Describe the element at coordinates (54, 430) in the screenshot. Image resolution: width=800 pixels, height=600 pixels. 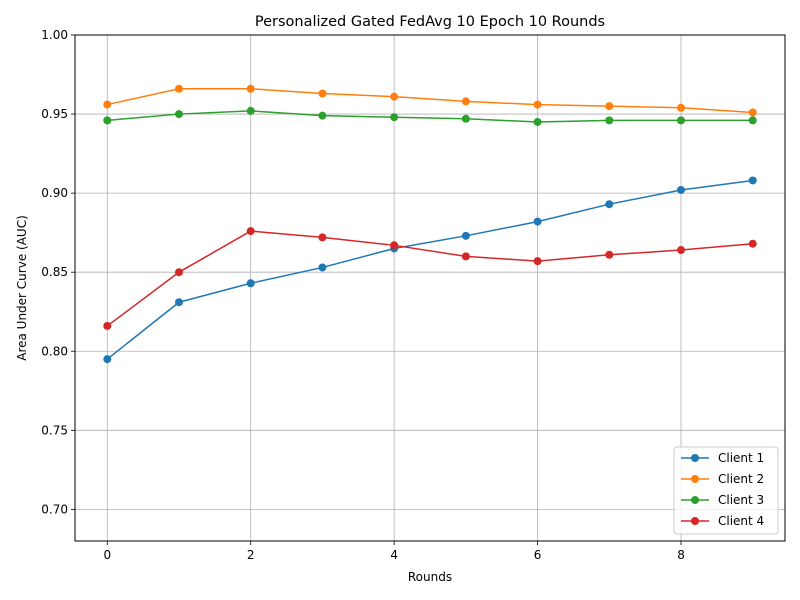
I see `y-tick-label: 0.75` at that location.